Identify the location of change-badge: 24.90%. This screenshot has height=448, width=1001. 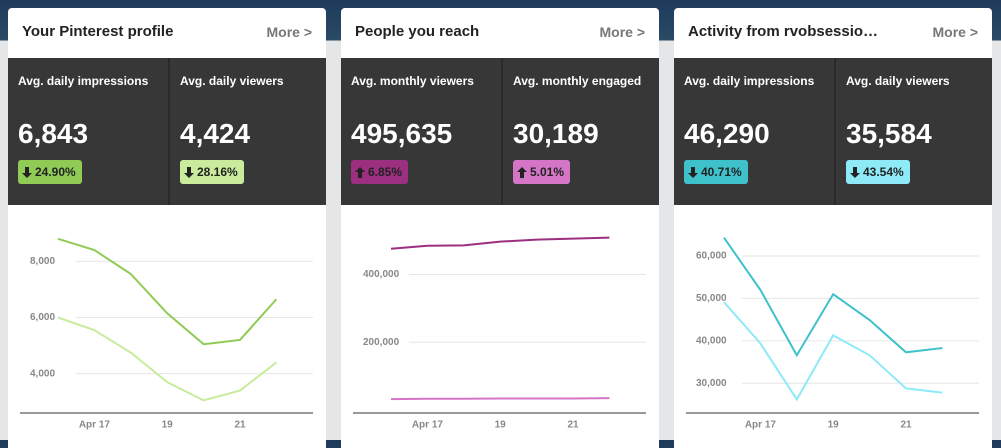
(50, 172).